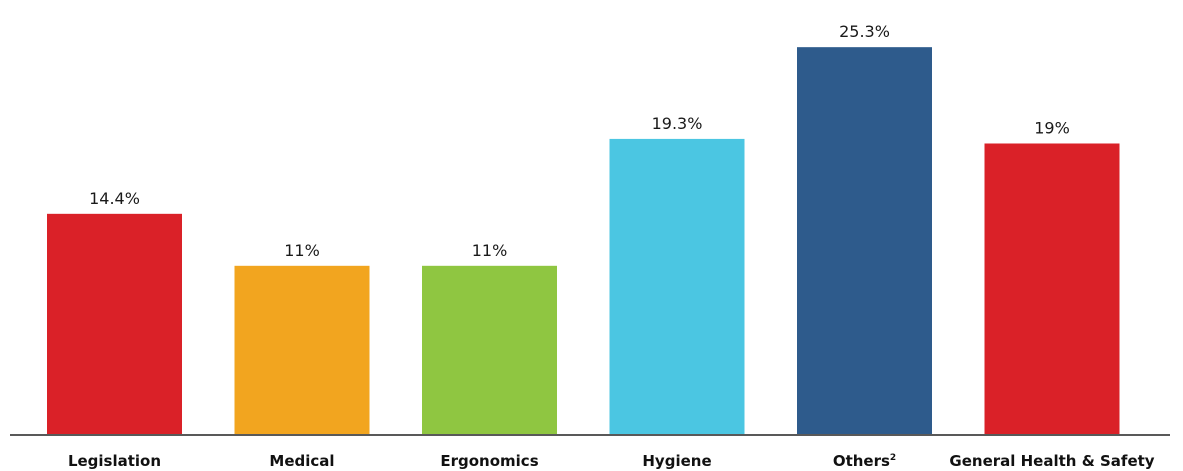 This screenshot has width=1183, height=471. What do you see at coordinates (1051, 461) in the screenshot?
I see `category-label: General Health & Safety` at bounding box center [1051, 461].